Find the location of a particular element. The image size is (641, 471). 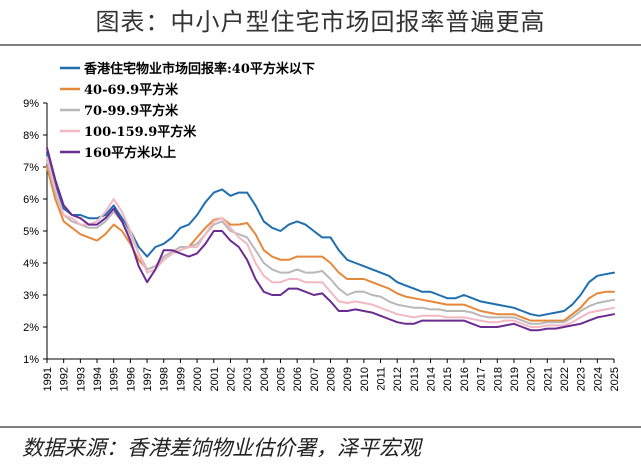

y-tick-label: 3% is located at coordinates (31, 296).